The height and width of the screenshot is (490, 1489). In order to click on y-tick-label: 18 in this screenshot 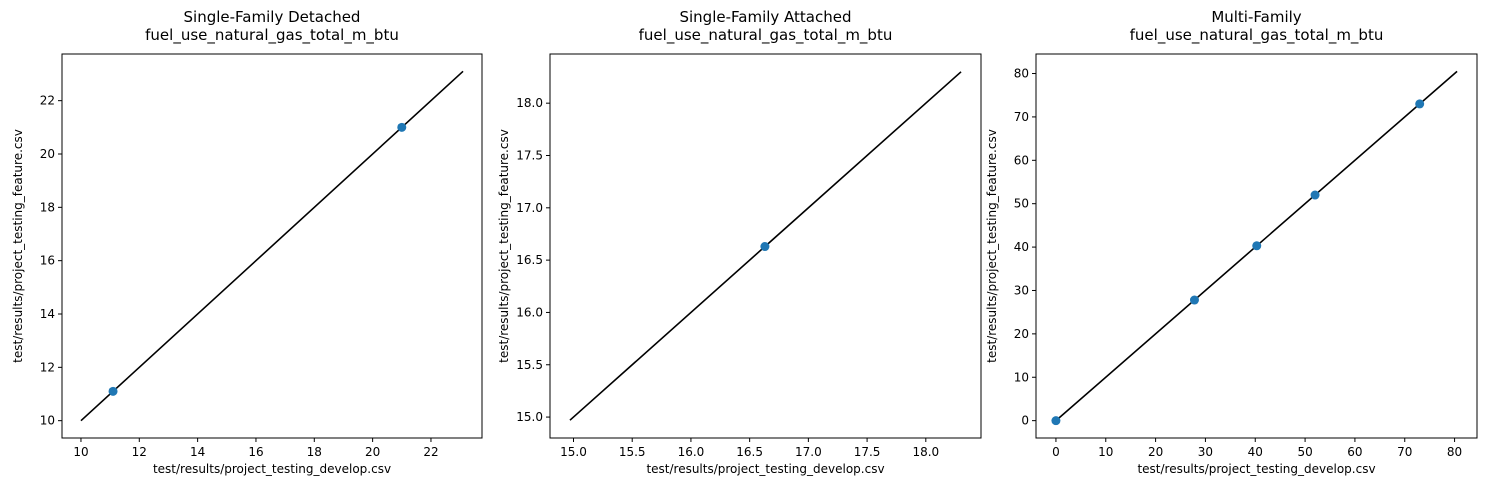, I will do `click(47, 207)`.